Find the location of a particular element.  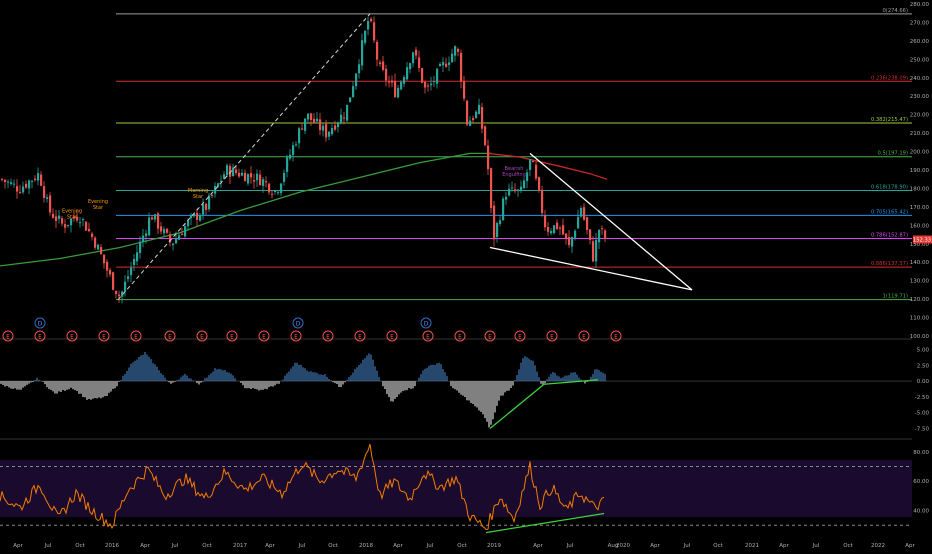

moving-averages is located at coordinates (304, 209).